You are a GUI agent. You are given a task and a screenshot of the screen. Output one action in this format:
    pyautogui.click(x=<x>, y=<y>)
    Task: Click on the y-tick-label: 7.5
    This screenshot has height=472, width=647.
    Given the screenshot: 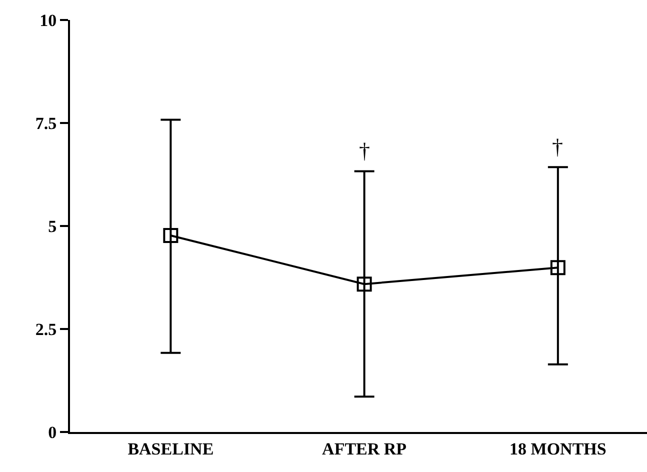 What is the action you would take?
    pyautogui.click(x=46, y=123)
    